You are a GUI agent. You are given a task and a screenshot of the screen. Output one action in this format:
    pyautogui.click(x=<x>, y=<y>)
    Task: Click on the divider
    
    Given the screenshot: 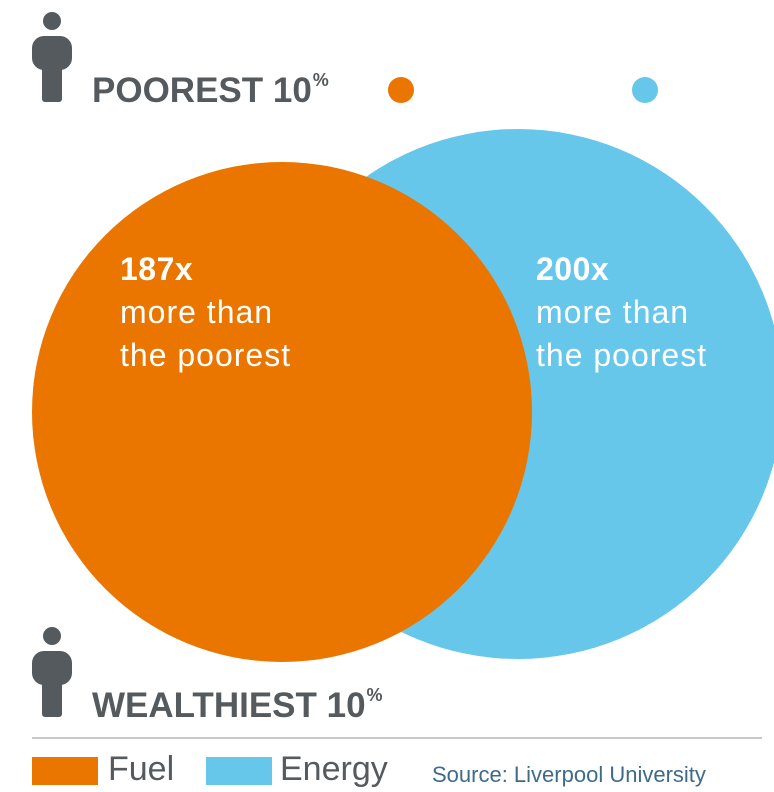 What is the action you would take?
    pyautogui.click(x=397, y=738)
    